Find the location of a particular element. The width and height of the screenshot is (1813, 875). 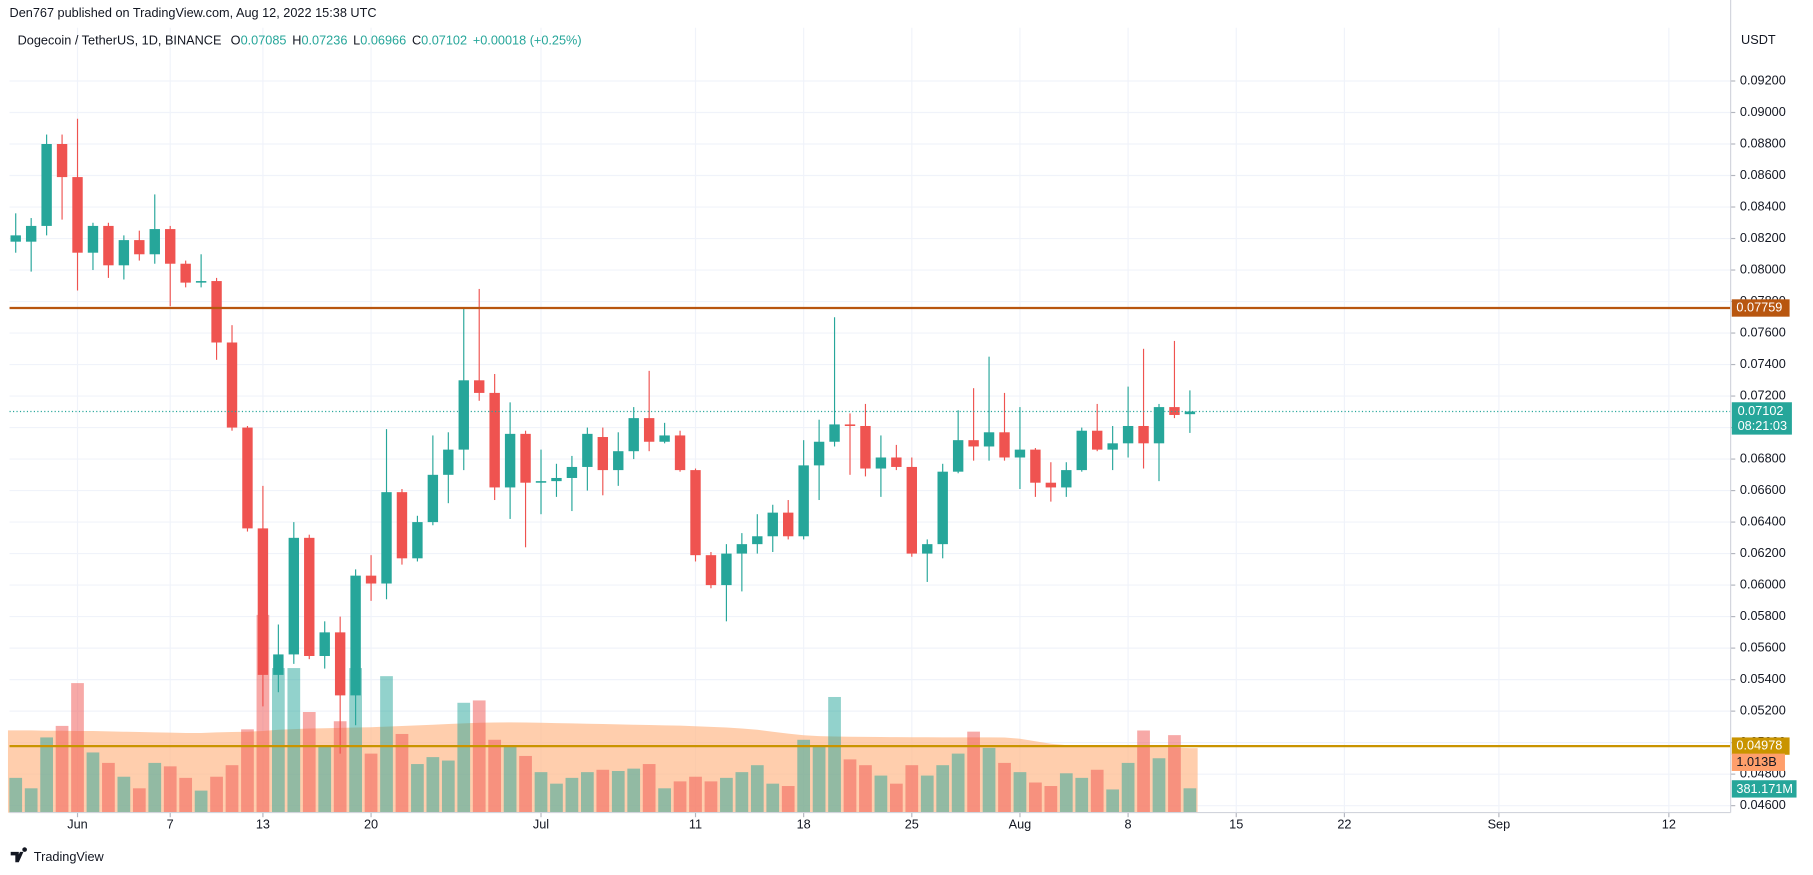

x-tick-label: 7 is located at coordinates (170, 824).